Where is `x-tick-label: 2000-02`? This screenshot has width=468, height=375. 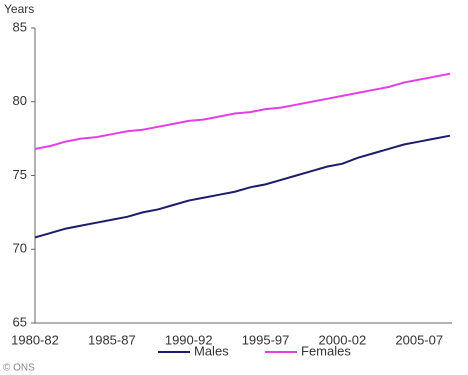
x-tick-label: 2000-02 is located at coordinates (343, 339).